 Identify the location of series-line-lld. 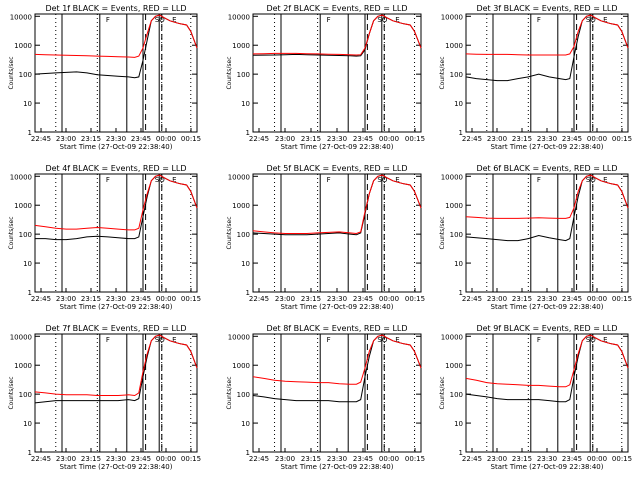
(547, 35).